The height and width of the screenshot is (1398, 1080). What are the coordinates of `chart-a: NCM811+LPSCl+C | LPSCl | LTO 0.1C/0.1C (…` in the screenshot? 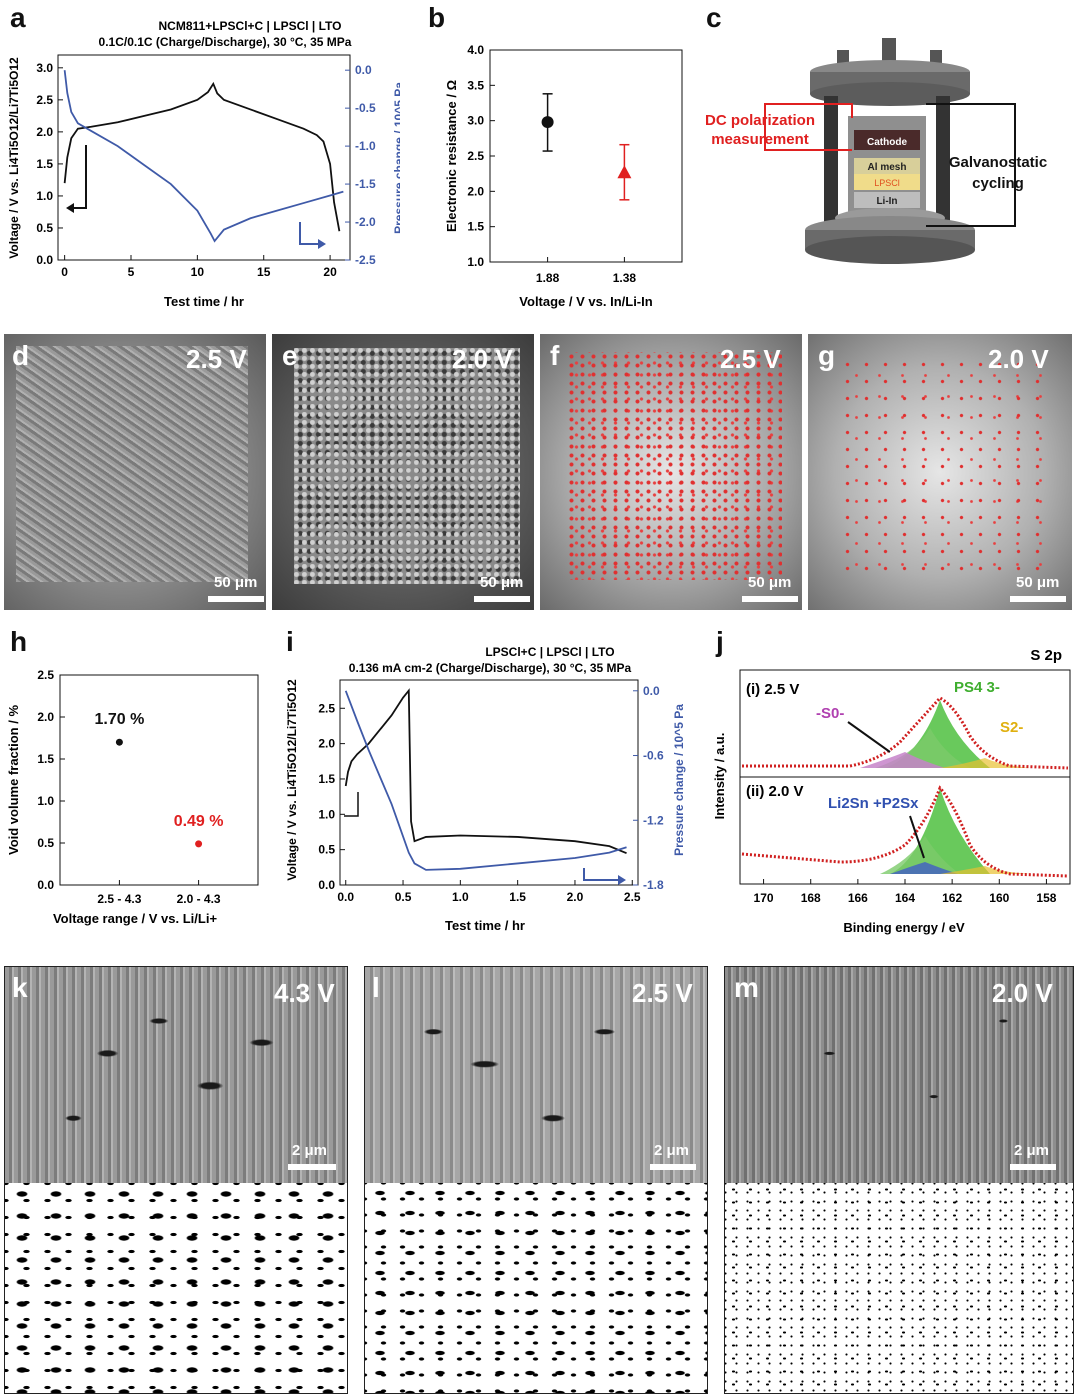 It's located at (203, 164).